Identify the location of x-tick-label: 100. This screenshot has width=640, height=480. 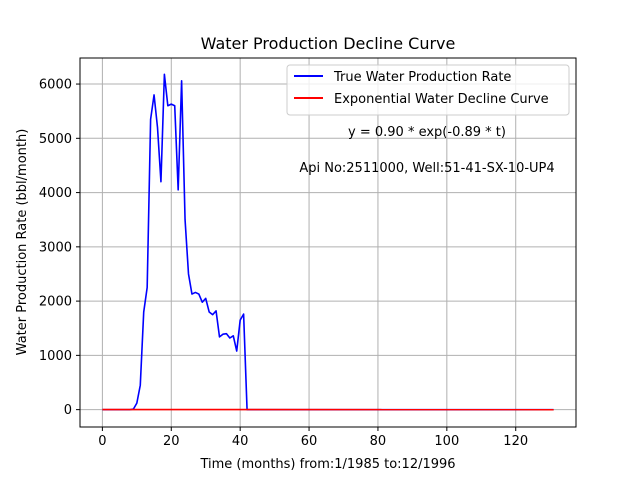
(446, 441).